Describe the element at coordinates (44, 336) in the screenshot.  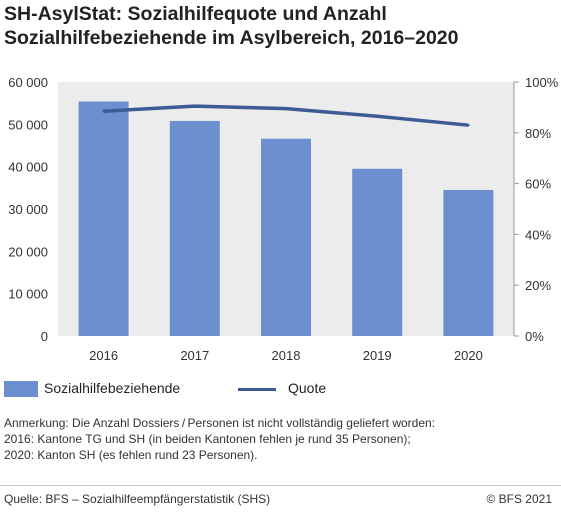
I see `left-tick-label: 0` at that location.